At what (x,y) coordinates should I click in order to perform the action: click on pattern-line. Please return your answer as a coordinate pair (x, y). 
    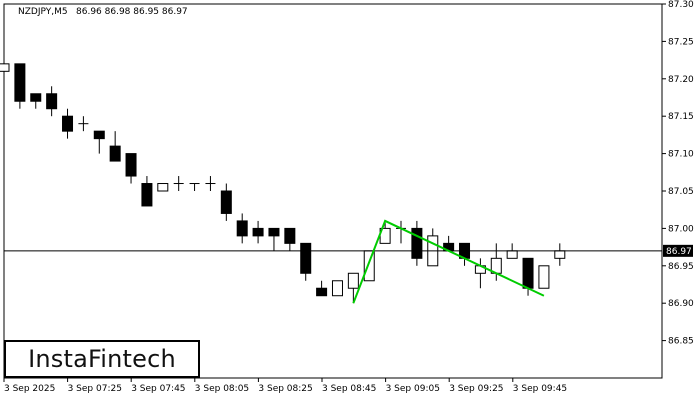
    Looking at the image, I should click on (448, 261).